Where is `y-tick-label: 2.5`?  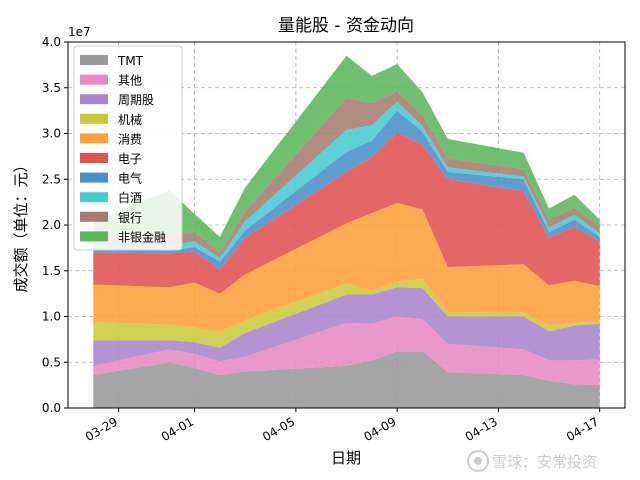
y-tick-label: 2.5 is located at coordinates (51, 179).